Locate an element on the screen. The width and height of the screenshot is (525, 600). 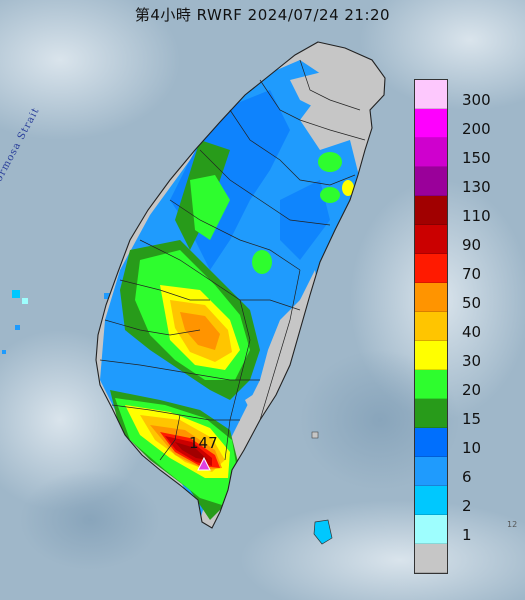
legend-label: 70 is located at coordinates (472, 273).